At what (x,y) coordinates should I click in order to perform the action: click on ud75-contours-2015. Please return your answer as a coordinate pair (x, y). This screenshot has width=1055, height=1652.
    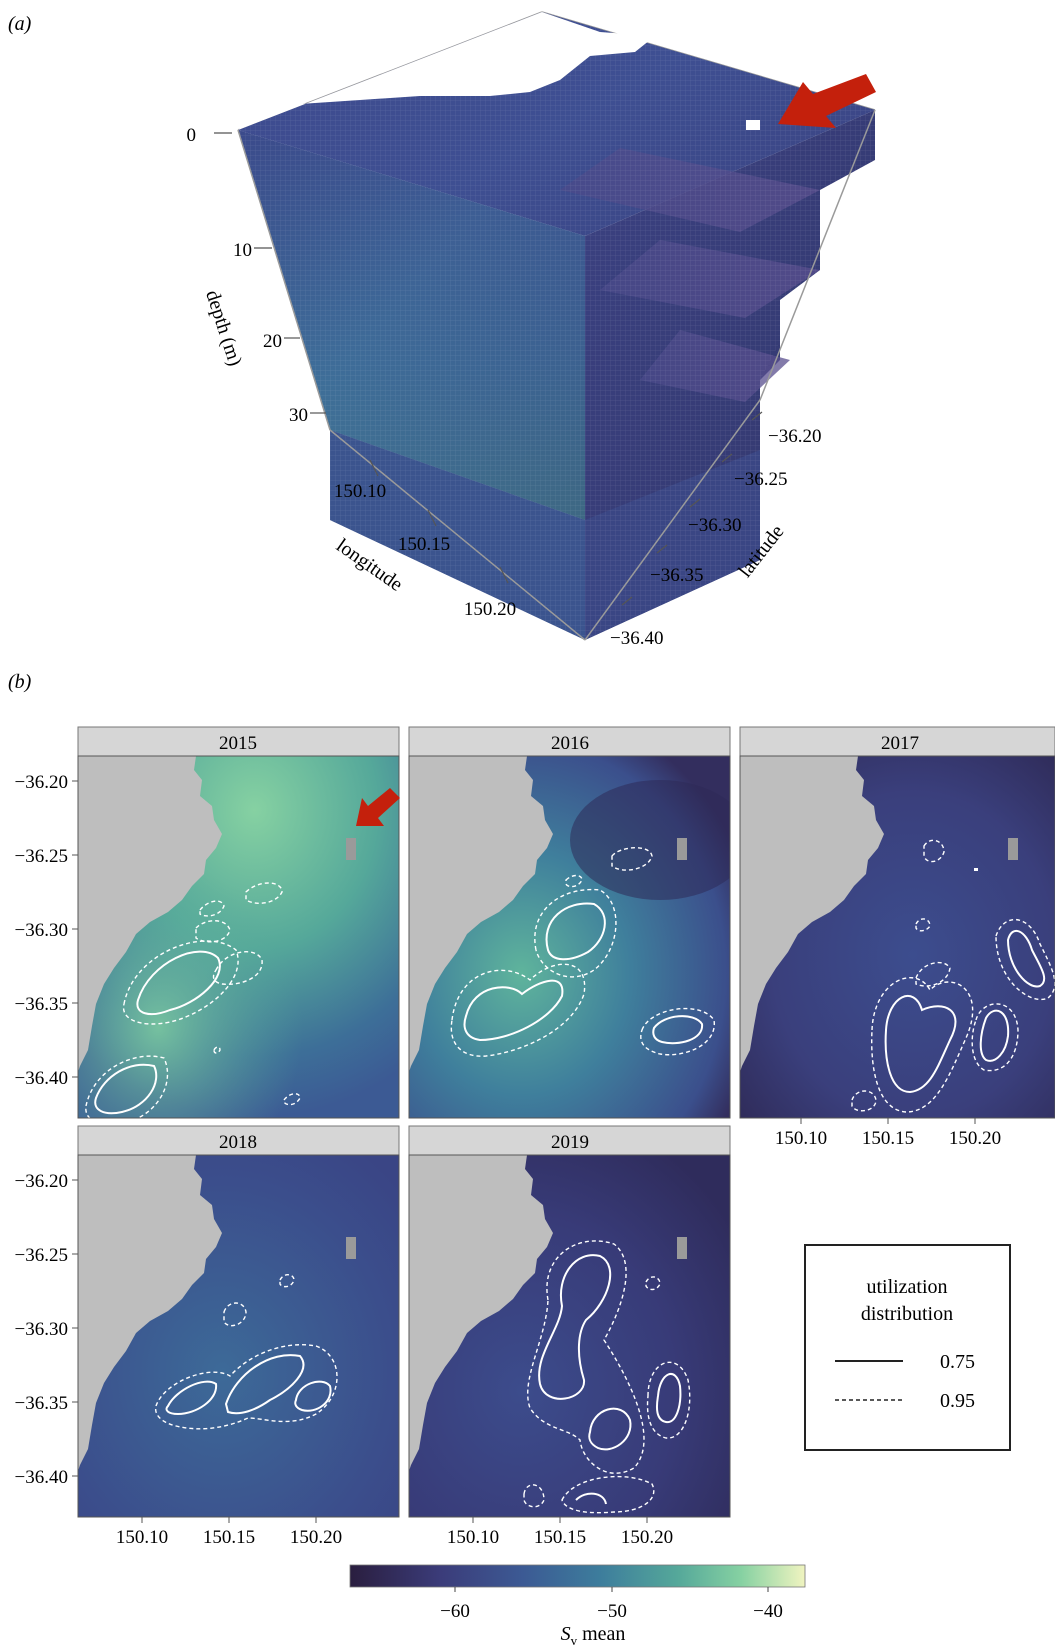
    Looking at the image, I should click on (157, 1032).